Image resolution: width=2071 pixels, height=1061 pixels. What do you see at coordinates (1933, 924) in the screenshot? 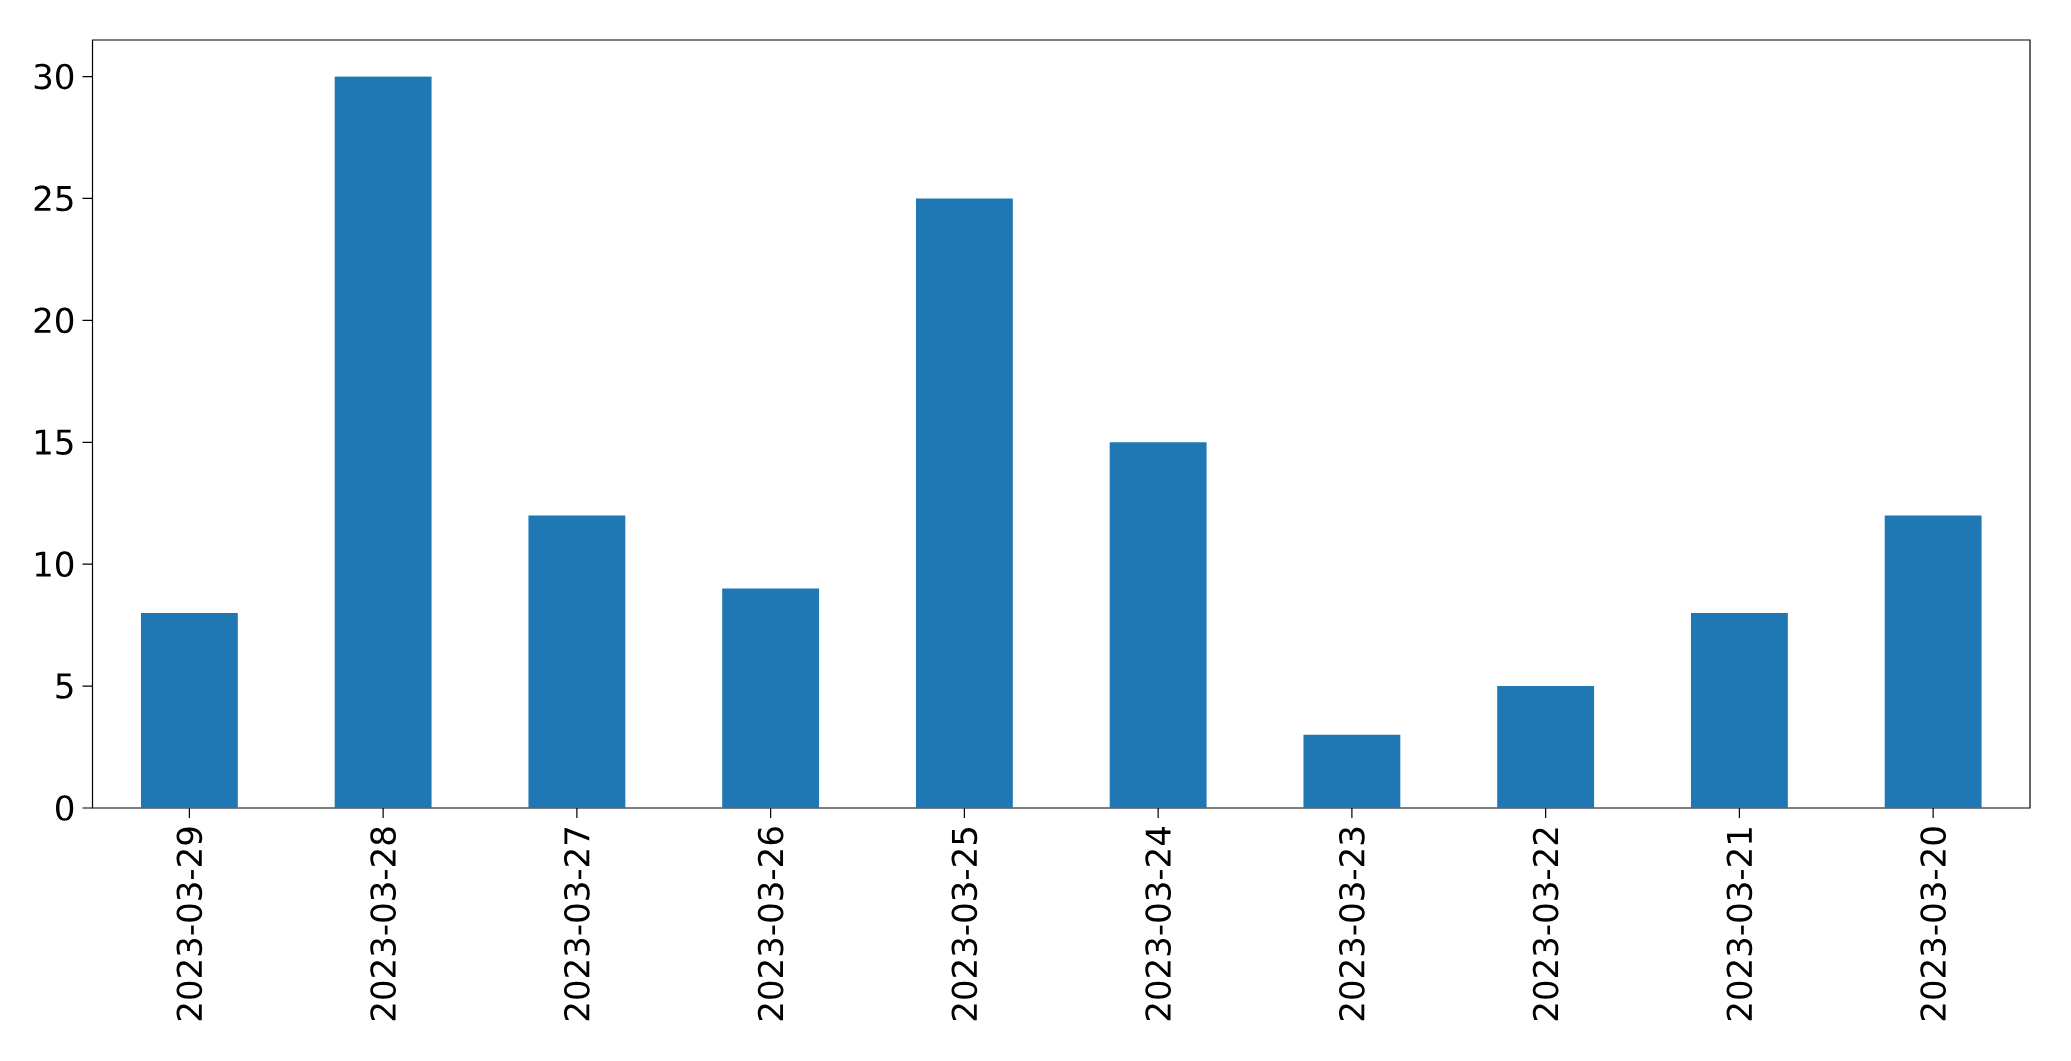
I see `x-tick-label: 2023-03-20` at bounding box center [1933, 924].